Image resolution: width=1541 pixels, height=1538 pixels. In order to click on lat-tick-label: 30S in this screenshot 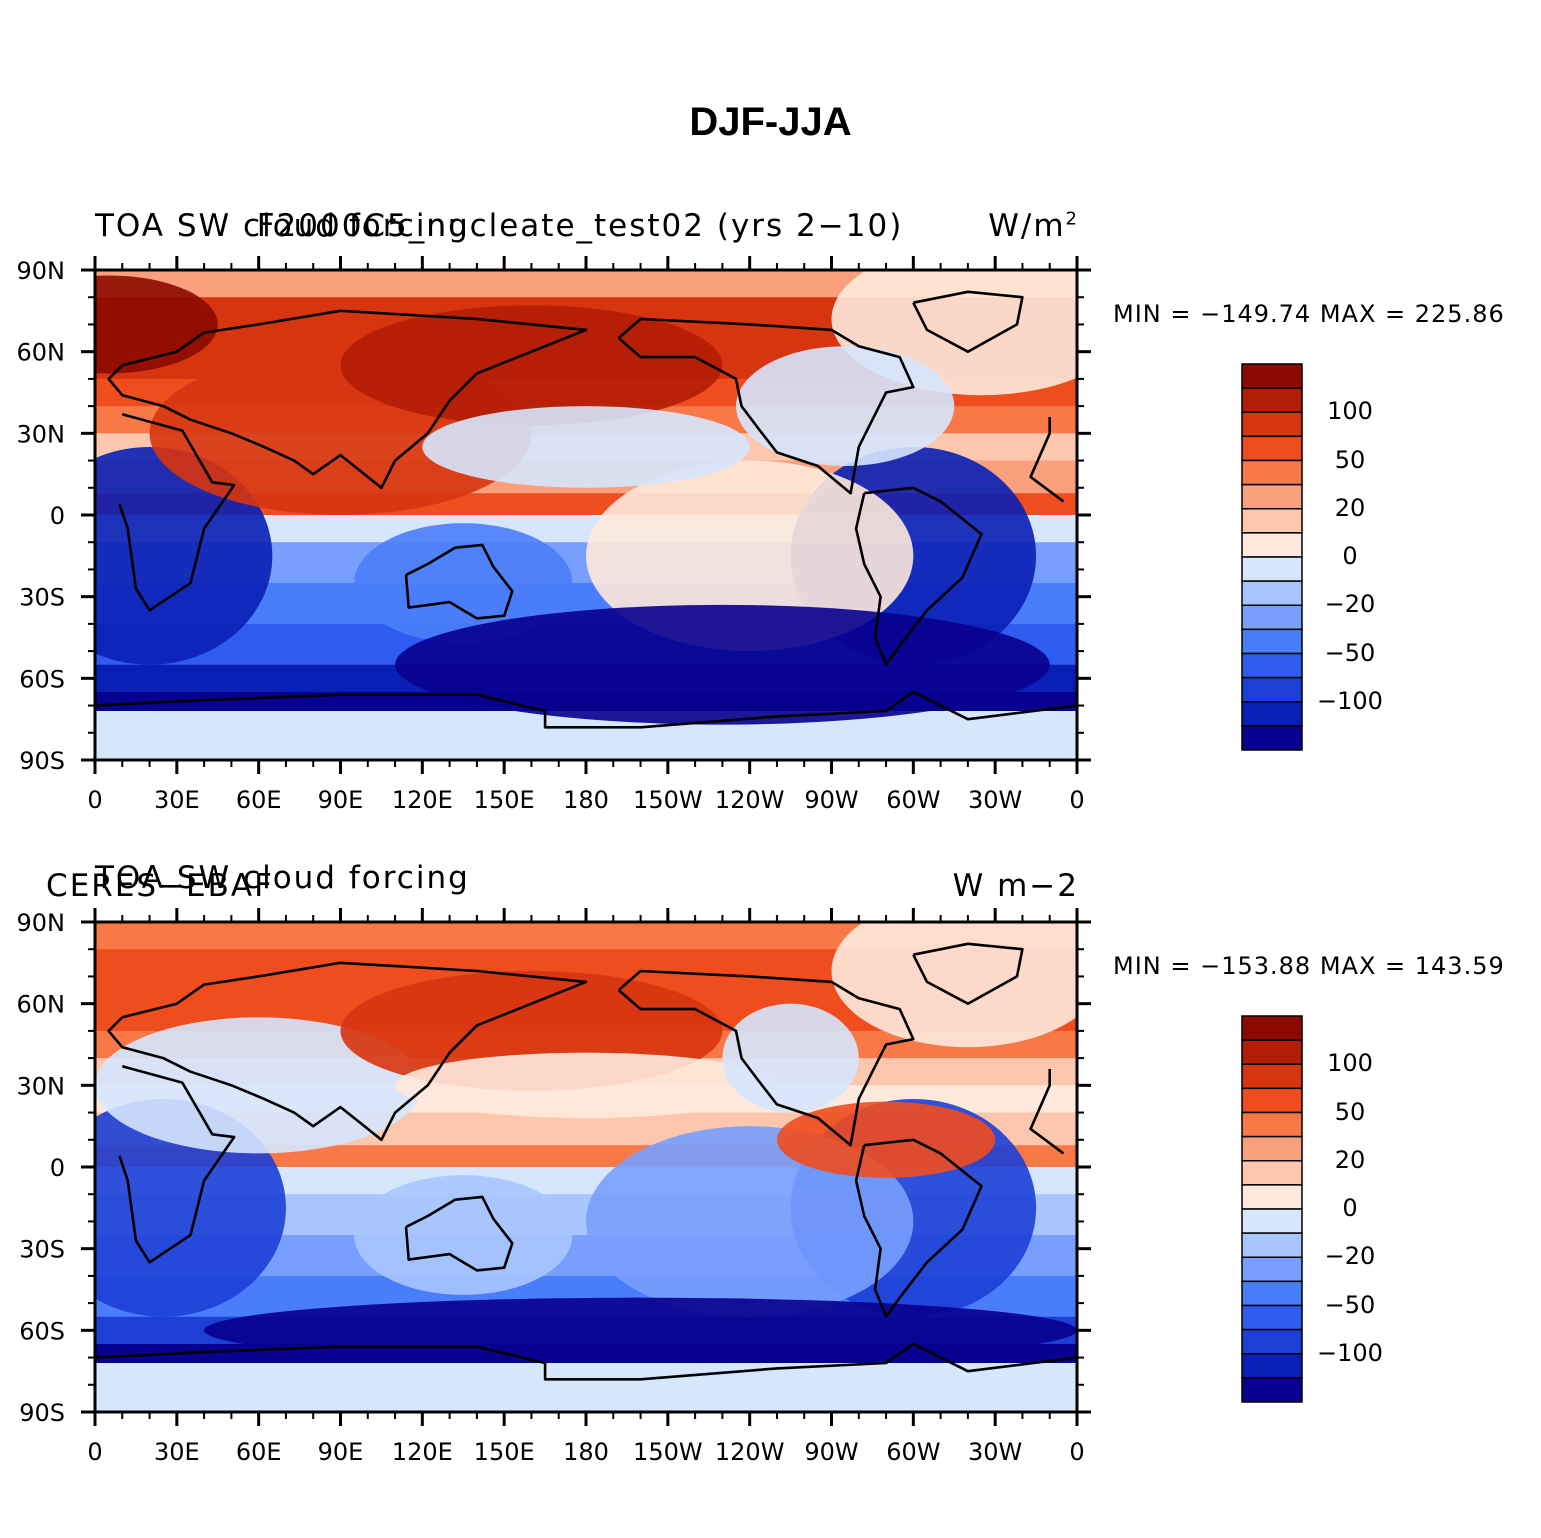, I will do `click(42, 1250)`.